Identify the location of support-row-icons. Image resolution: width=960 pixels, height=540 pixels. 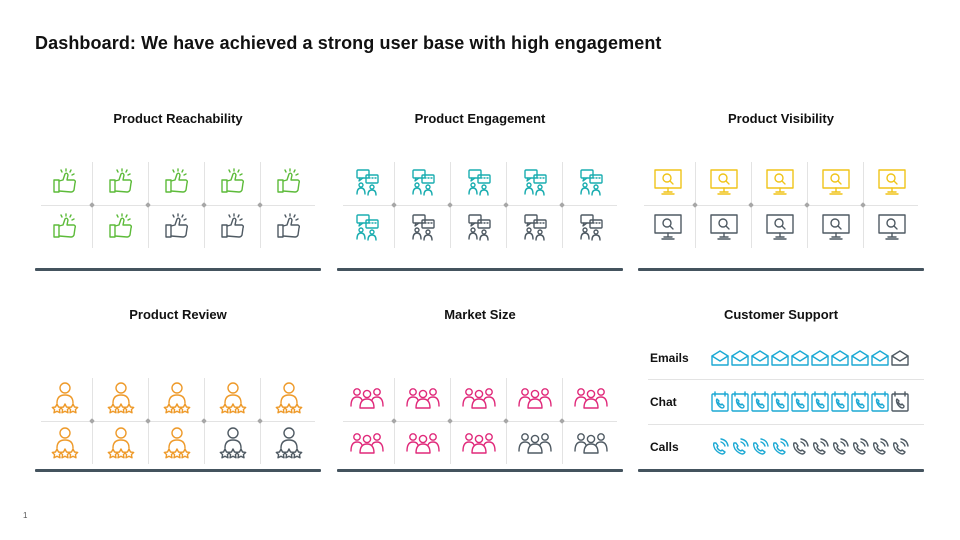
(810, 447).